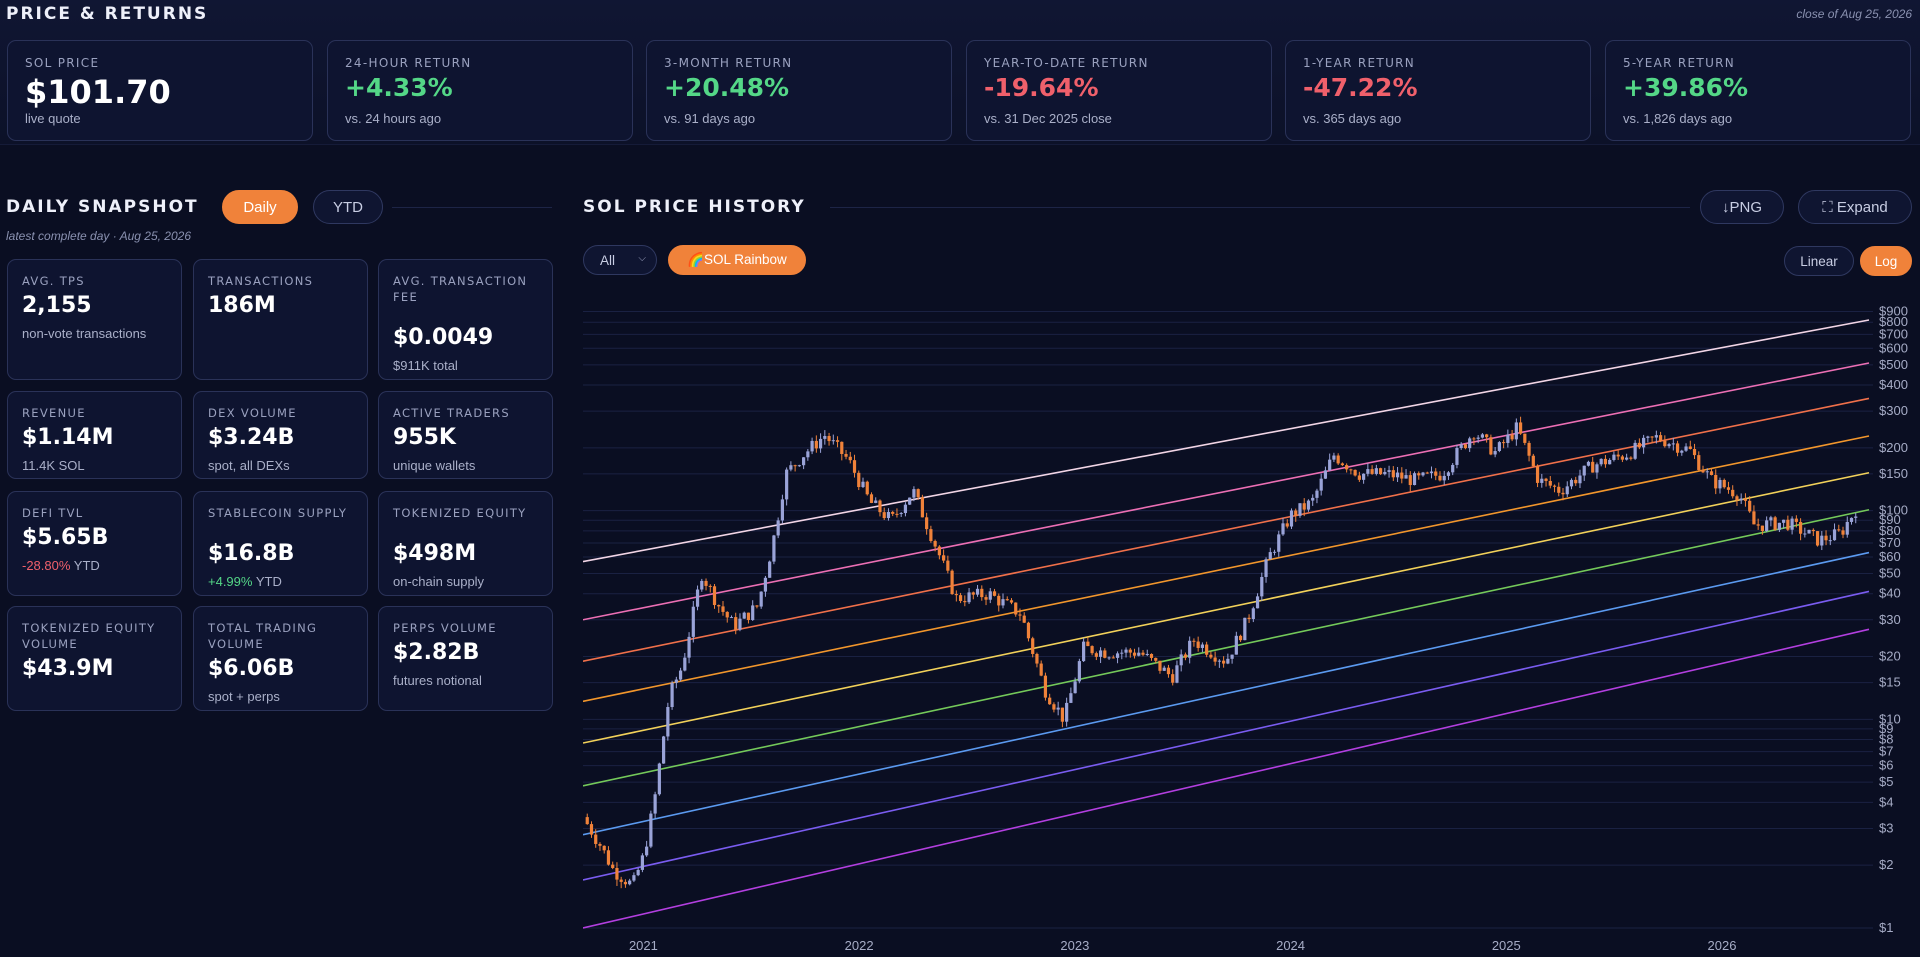 This screenshot has width=1920, height=957. Describe the element at coordinates (260, 207) in the screenshot. I see `daily-toggle: Daily` at that location.